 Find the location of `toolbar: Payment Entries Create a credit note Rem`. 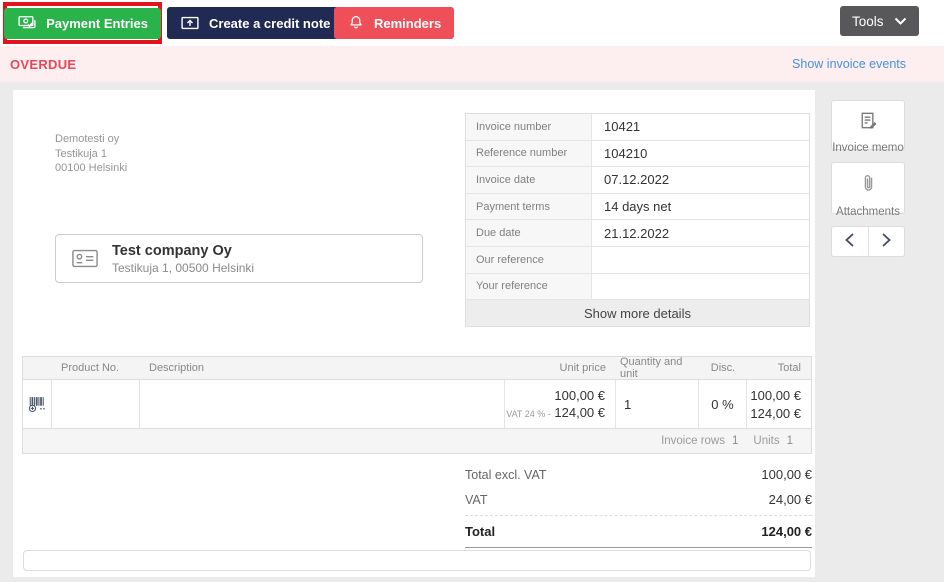

toolbar: Payment Entries Create a credit note Rem is located at coordinates (472, 23).